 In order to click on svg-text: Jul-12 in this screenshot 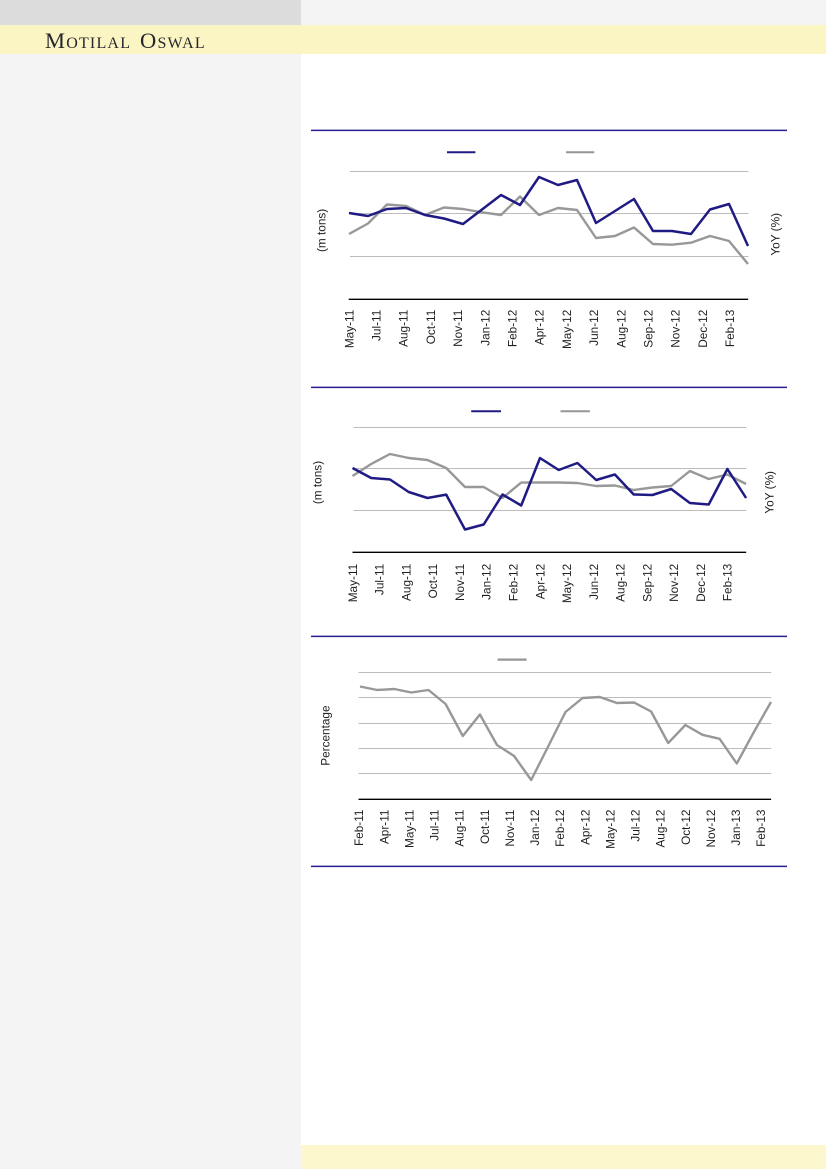, I will do `click(636, 826)`.